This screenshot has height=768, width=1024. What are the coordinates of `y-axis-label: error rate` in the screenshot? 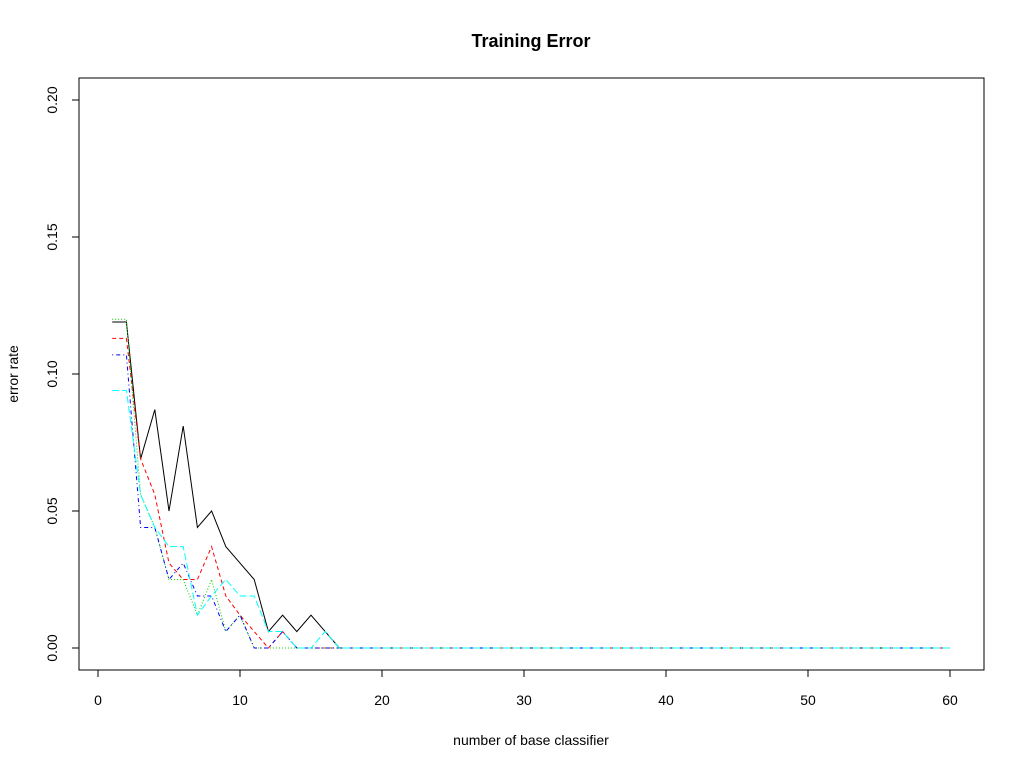 It's located at (13, 374).